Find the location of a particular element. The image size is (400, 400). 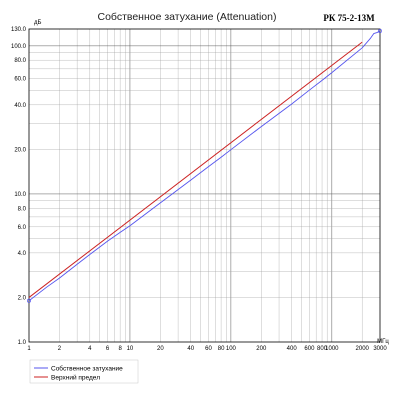

x-tick-label: 100 is located at coordinates (231, 349).